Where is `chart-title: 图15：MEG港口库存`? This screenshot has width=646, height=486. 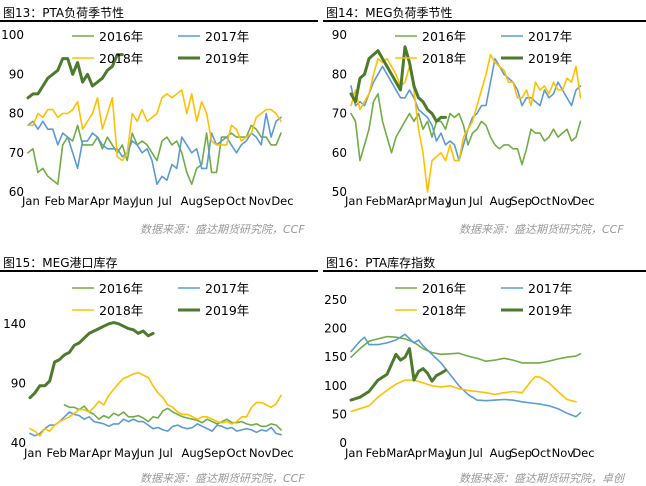 chart-title: 图15：MEG港口库存 is located at coordinates (60, 263).